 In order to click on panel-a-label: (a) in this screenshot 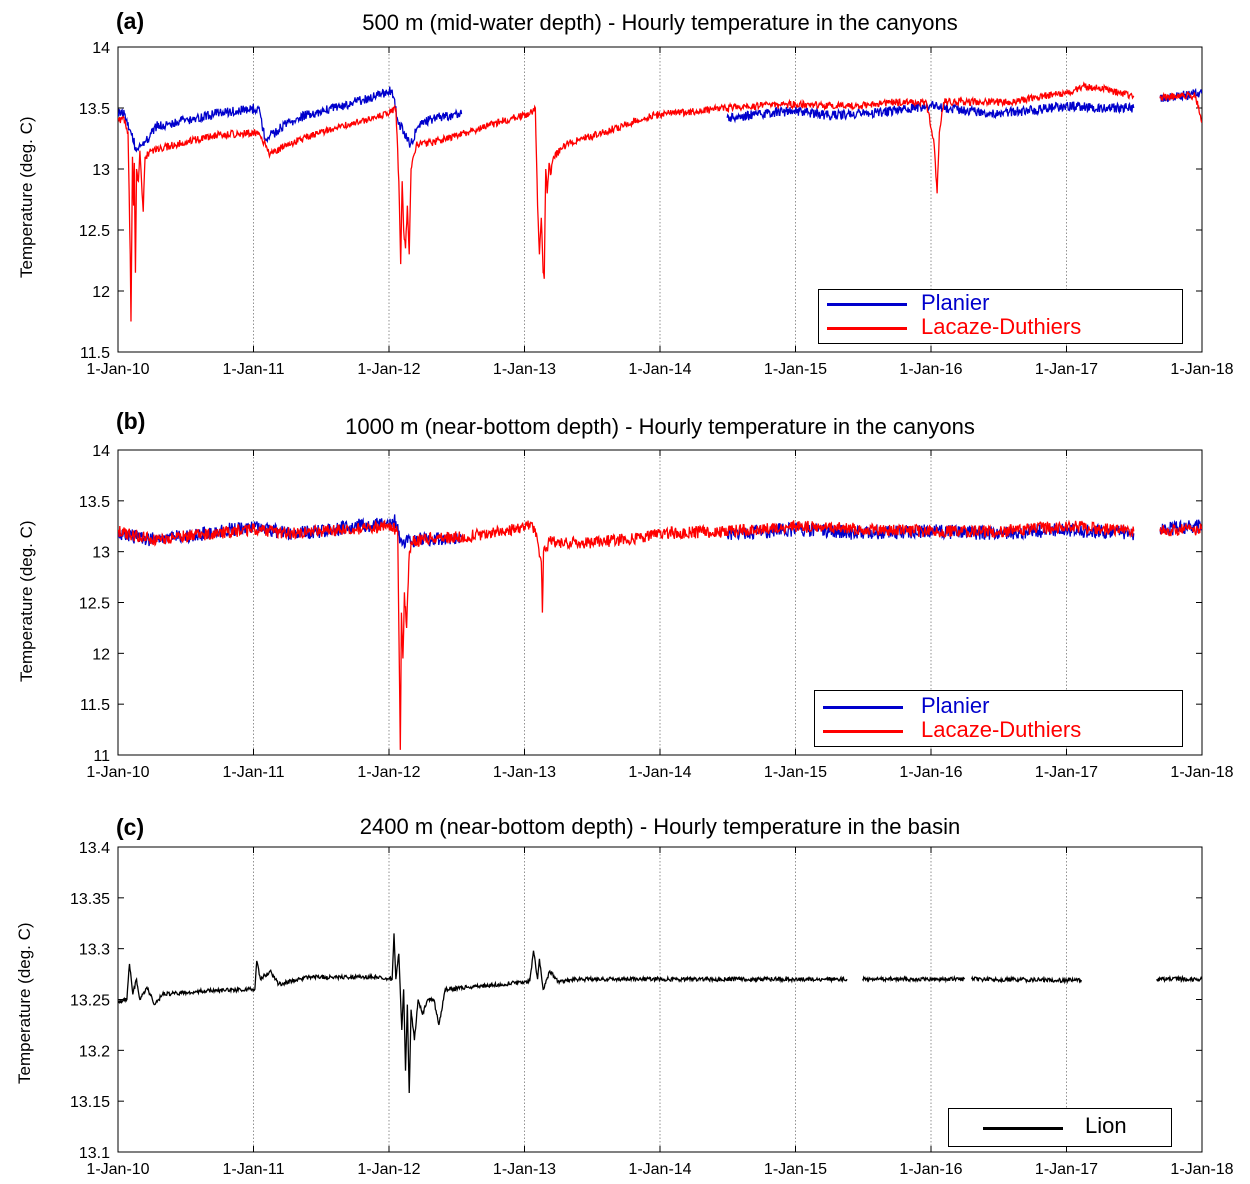, I will do `click(130, 21)`.